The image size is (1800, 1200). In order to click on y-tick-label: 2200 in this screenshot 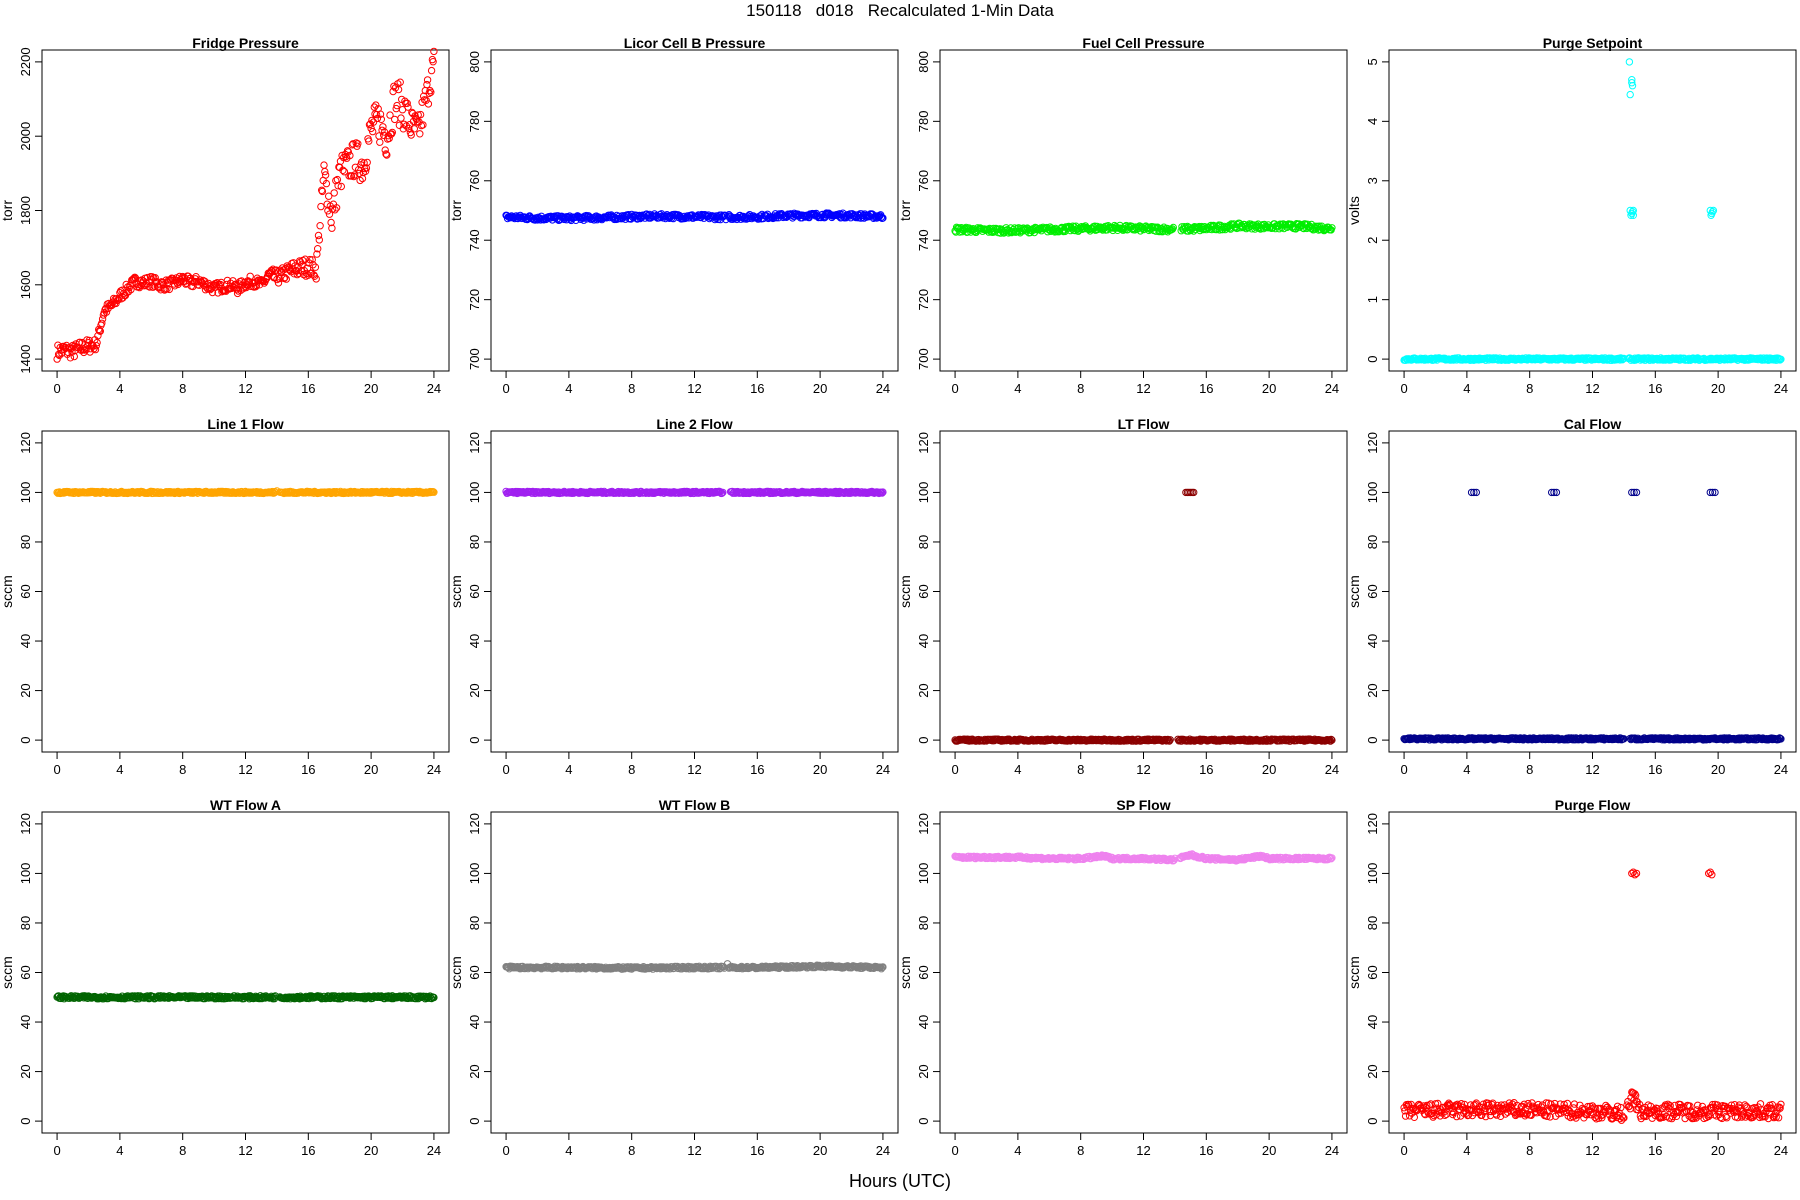, I will do `click(25, 61)`.